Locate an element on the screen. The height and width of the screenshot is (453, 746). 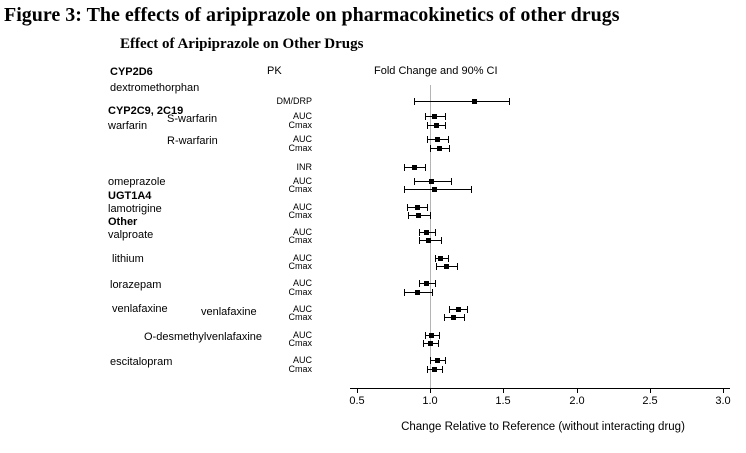
pk-column-header: PK is located at coordinates (274, 71).